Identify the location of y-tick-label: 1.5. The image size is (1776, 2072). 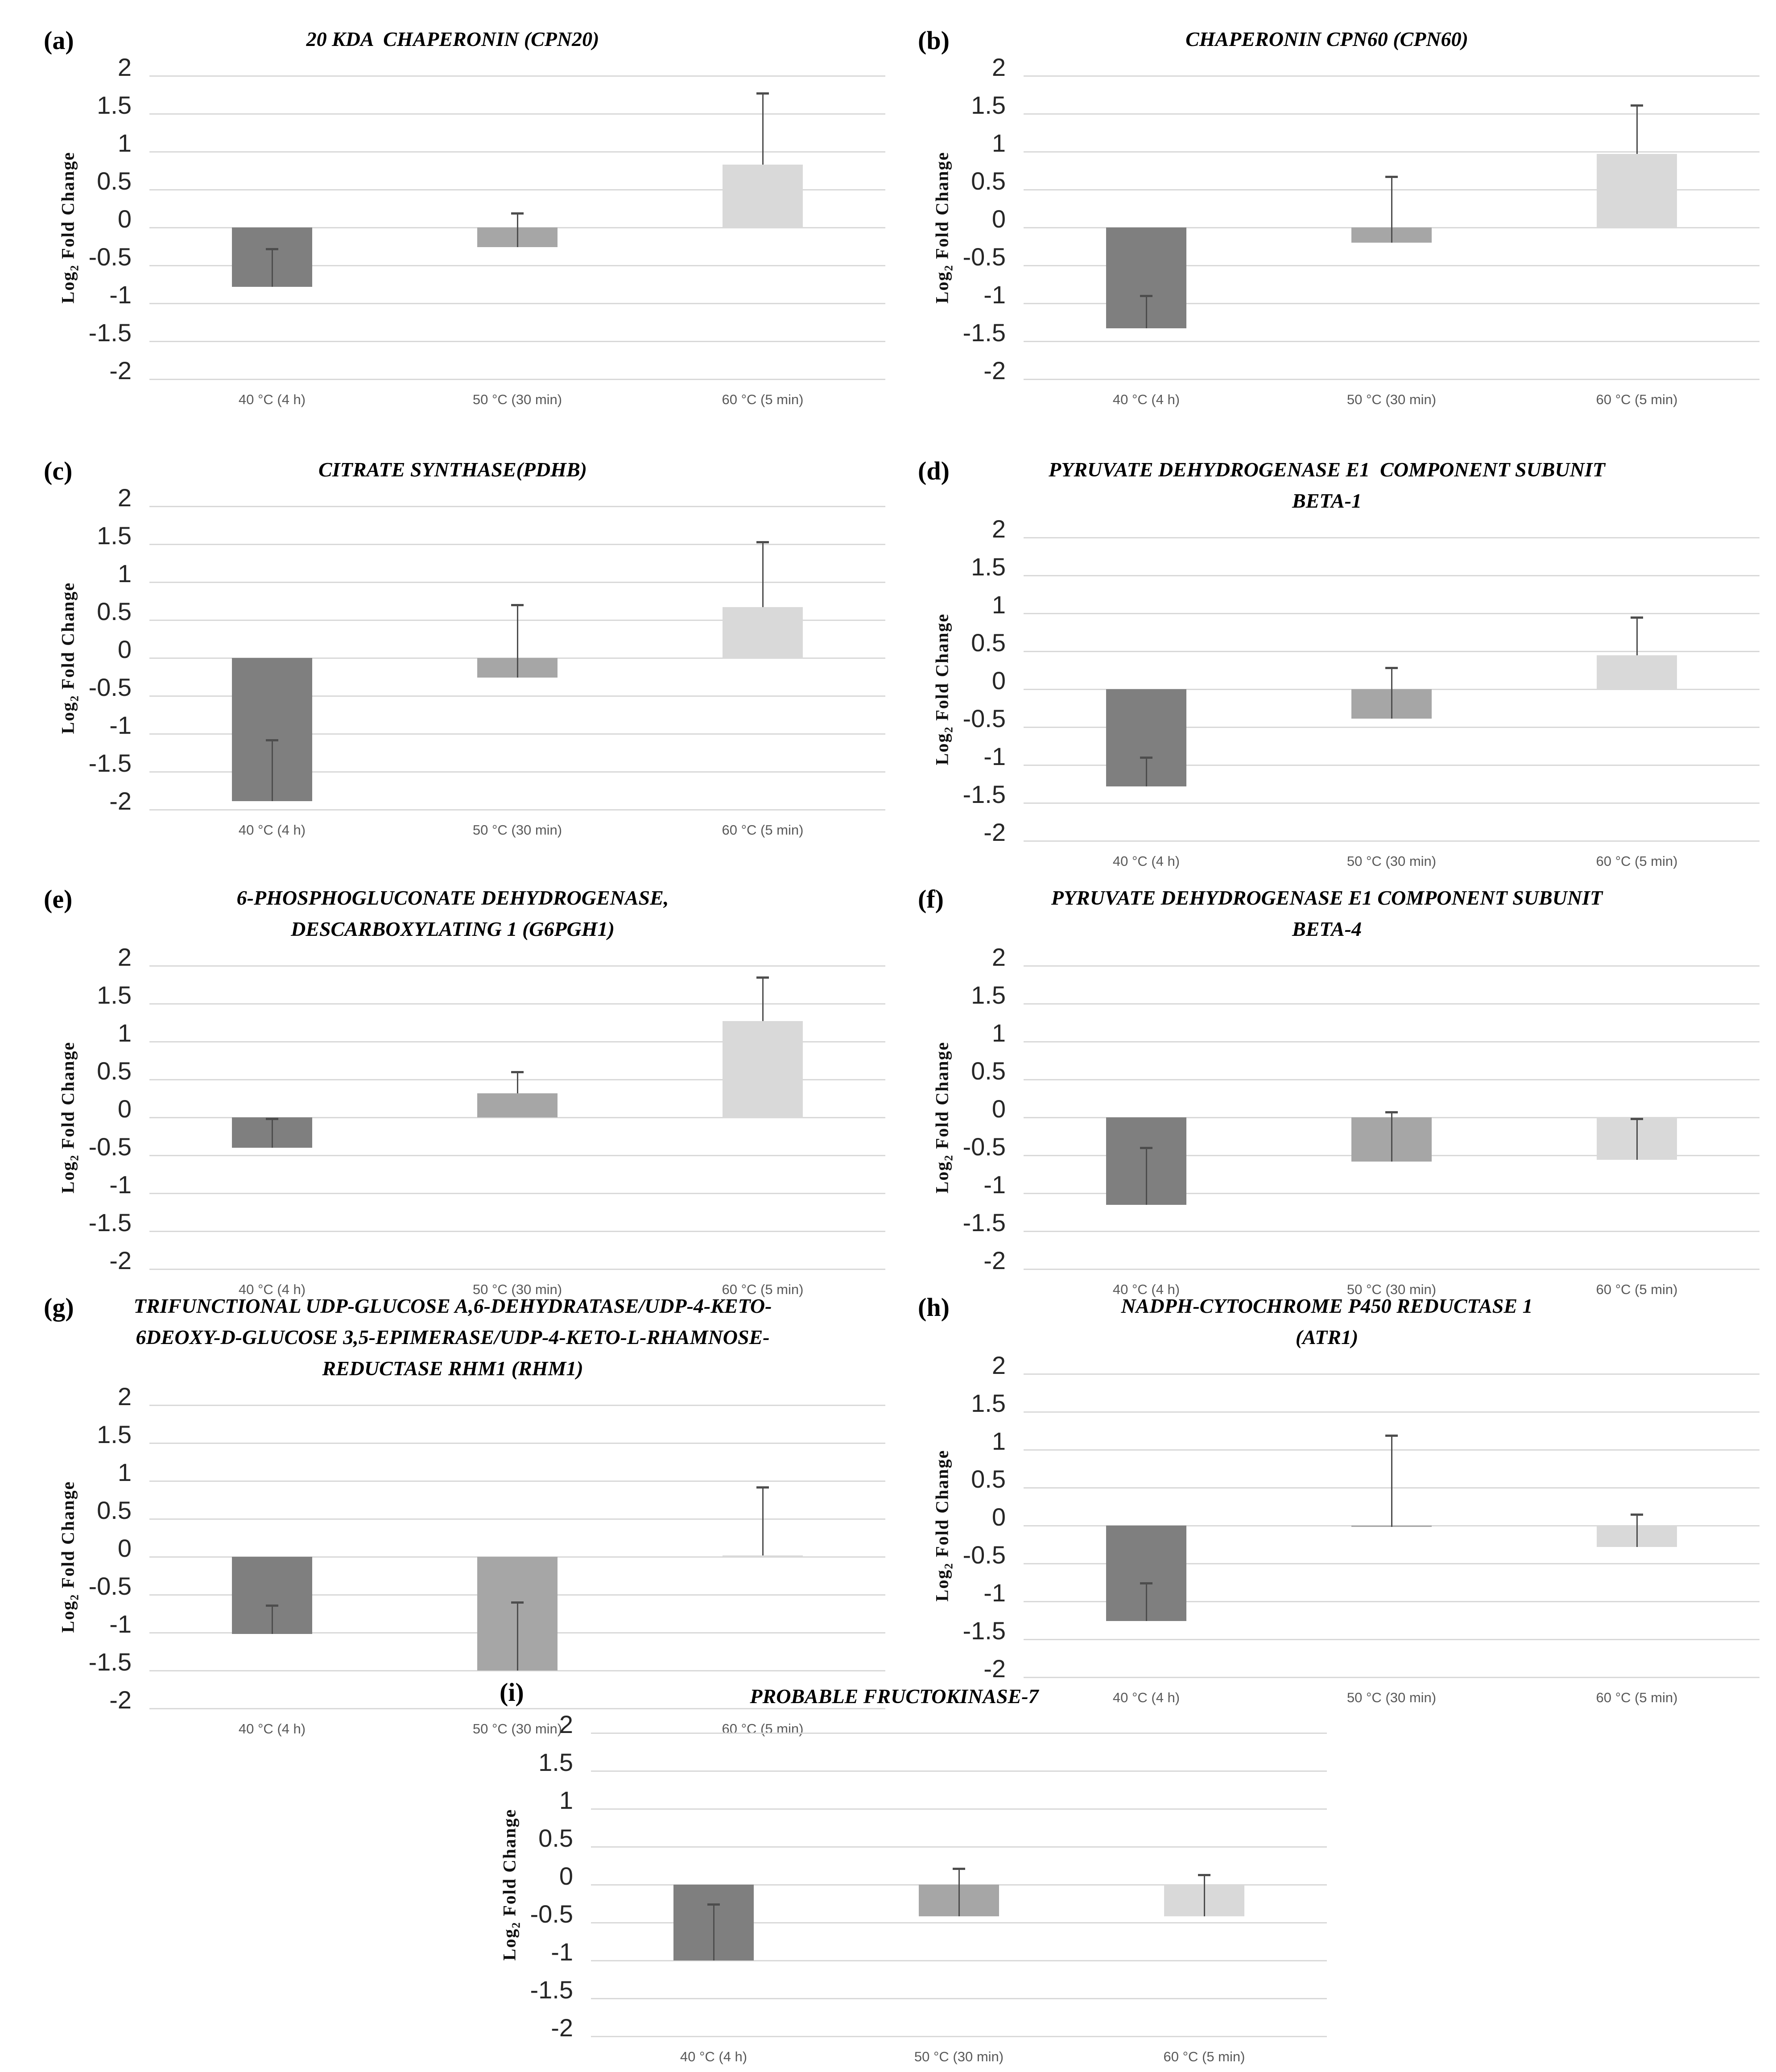
(114, 105).